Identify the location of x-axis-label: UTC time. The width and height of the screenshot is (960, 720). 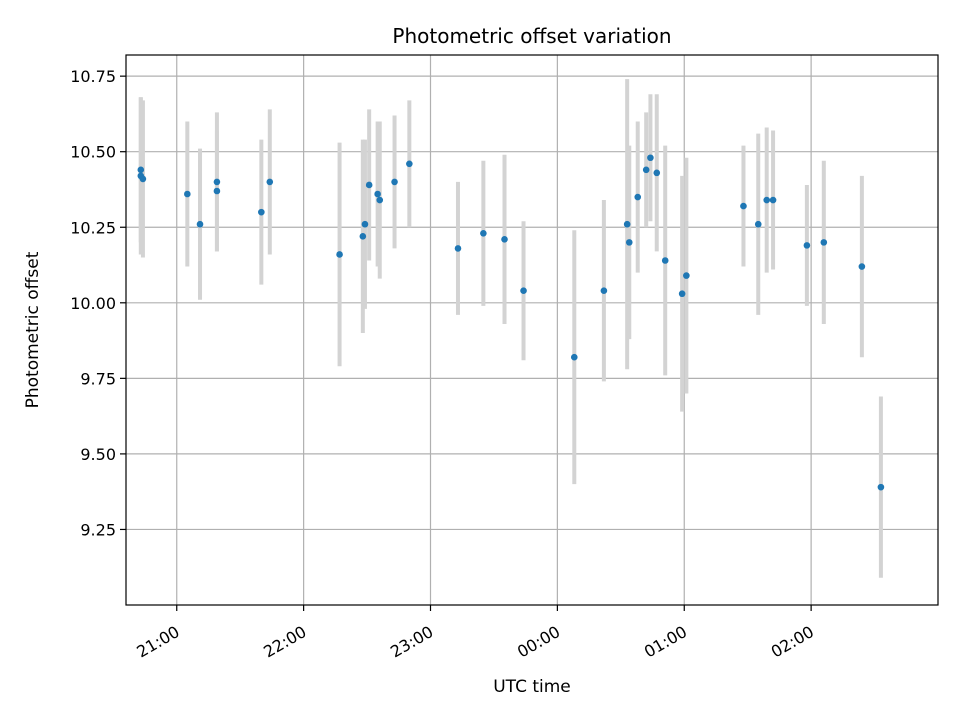
(532, 687).